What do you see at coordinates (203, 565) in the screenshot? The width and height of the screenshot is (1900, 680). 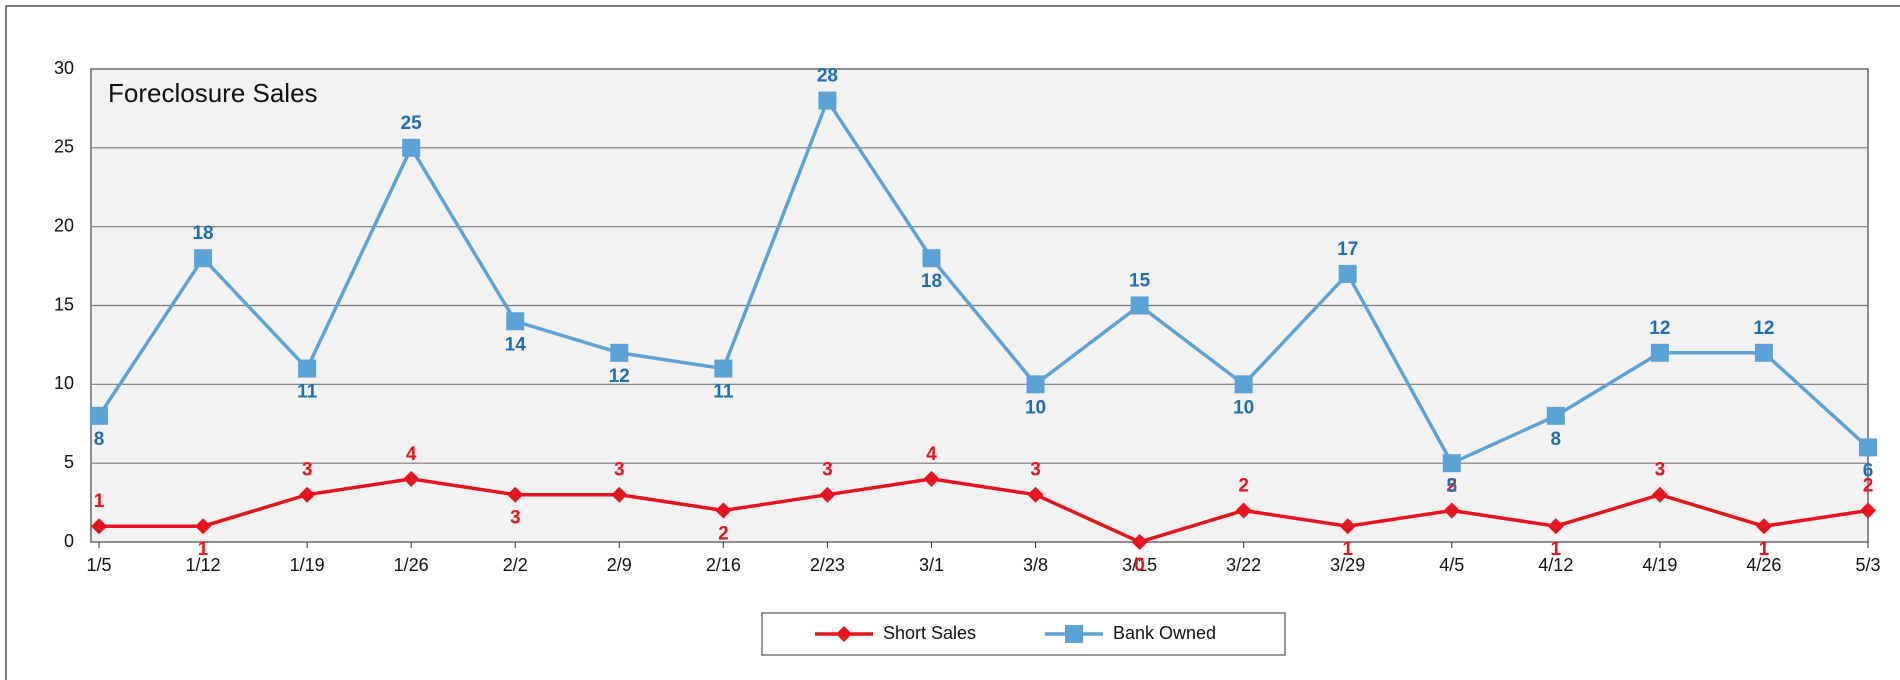 I see `x-tick-label: 1/12` at bounding box center [203, 565].